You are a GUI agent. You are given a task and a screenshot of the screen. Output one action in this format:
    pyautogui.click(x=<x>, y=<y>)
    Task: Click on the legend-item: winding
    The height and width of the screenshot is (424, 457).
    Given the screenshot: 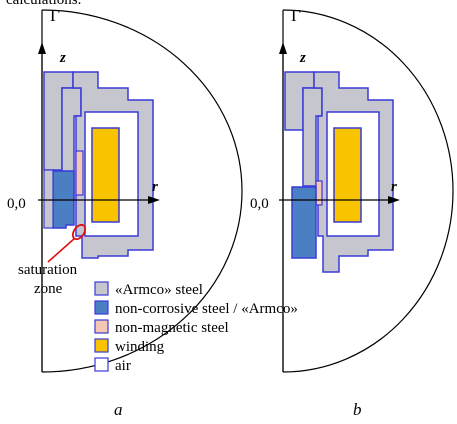 What is the action you would take?
    pyautogui.click(x=129, y=346)
    